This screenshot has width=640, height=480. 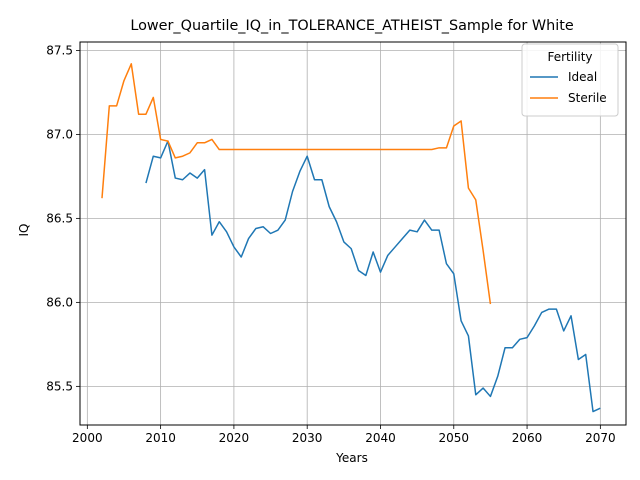 I want to click on legend: Fertility Ideal Sterile, so click(x=570, y=80).